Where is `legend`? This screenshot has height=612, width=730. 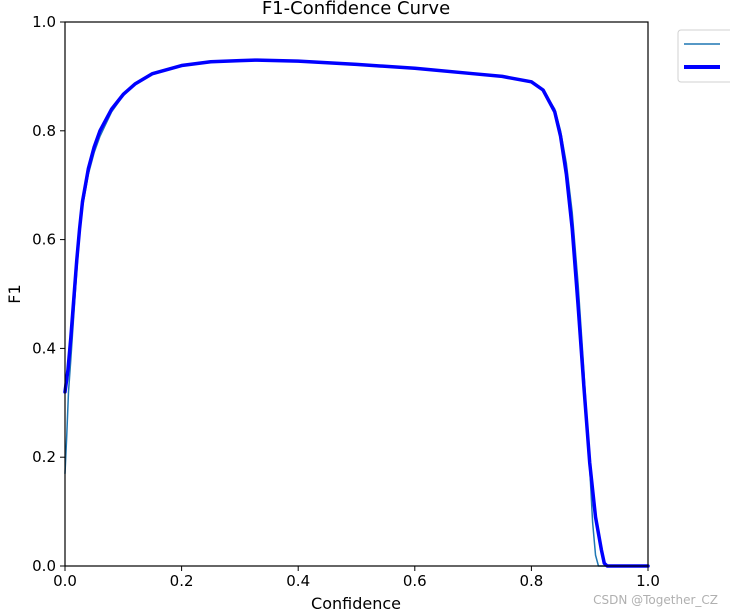 legend is located at coordinates (703, 56).